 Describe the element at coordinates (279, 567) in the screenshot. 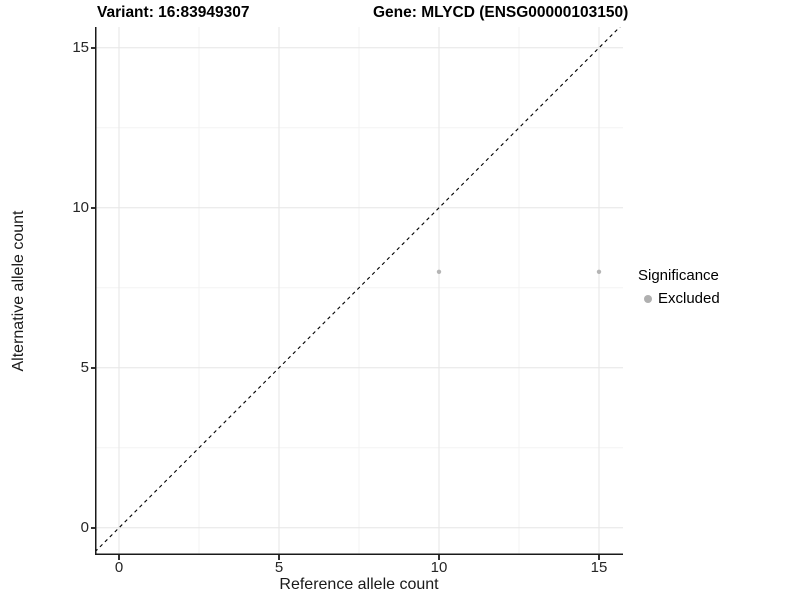

I see `x-tick-label: 5` at that location.